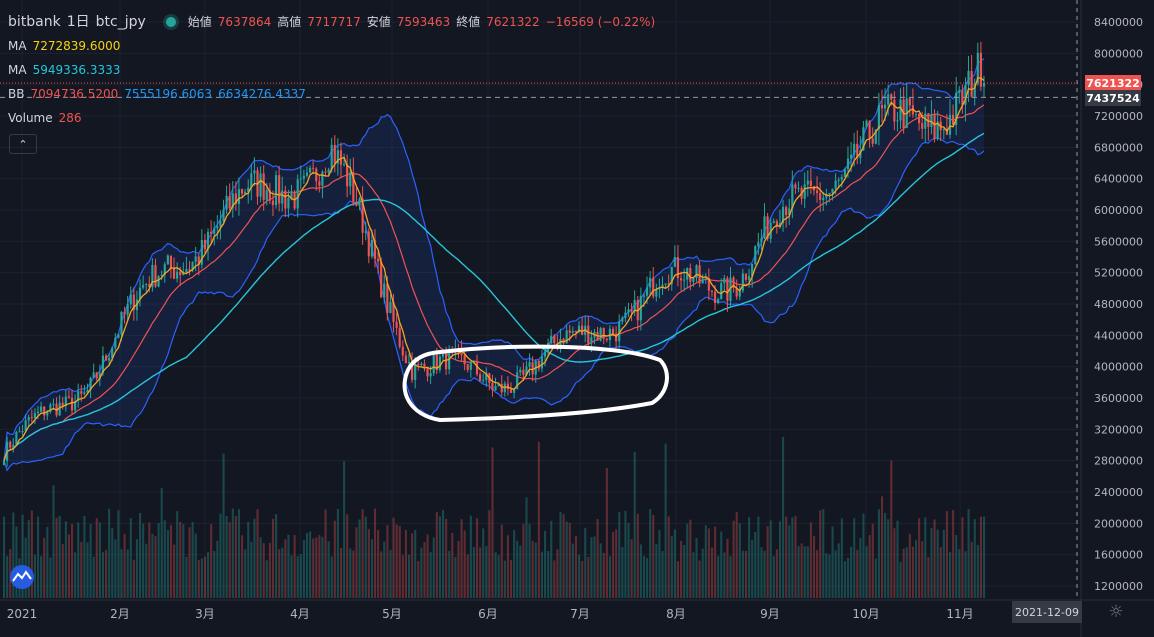 The width and height of the screenshot is (1154, 637). What do you see at coordinates (513, 22) in the screenshot?
I see `close-value: 7621322` at bounding box center [513, 22].